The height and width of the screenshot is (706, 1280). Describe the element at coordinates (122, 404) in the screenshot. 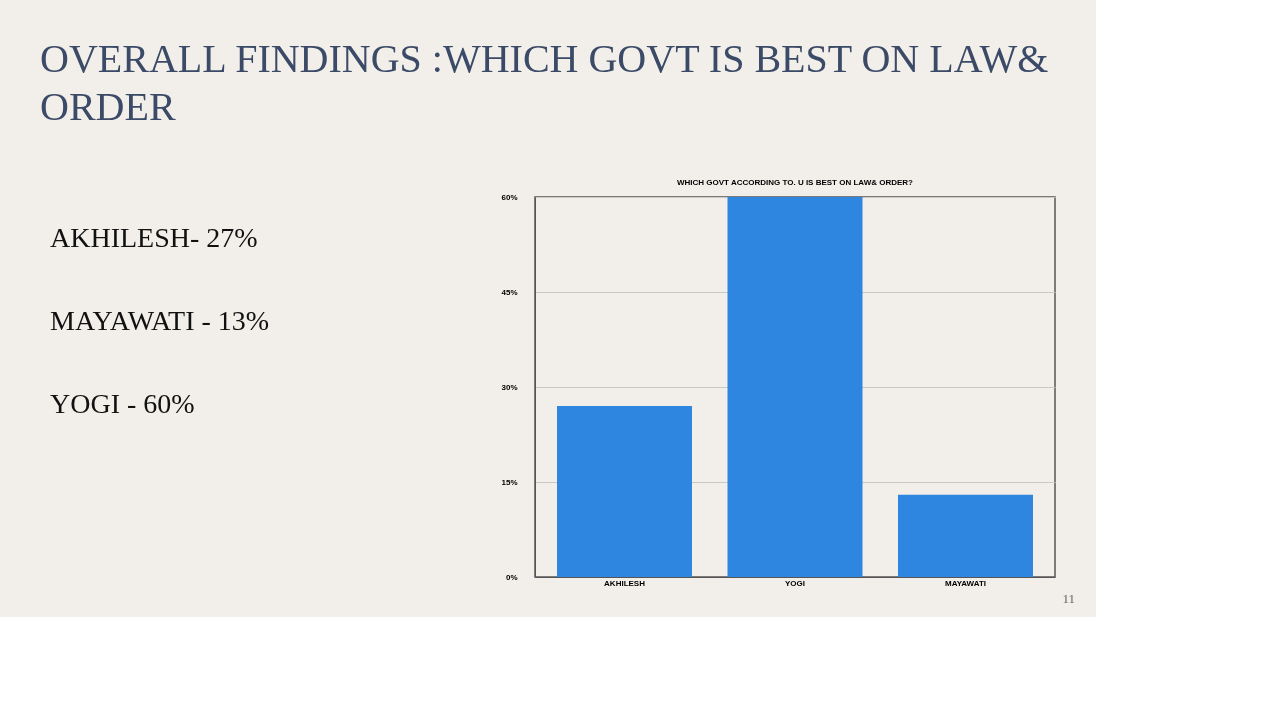

I see `text: YOGI - 60%` at that location.